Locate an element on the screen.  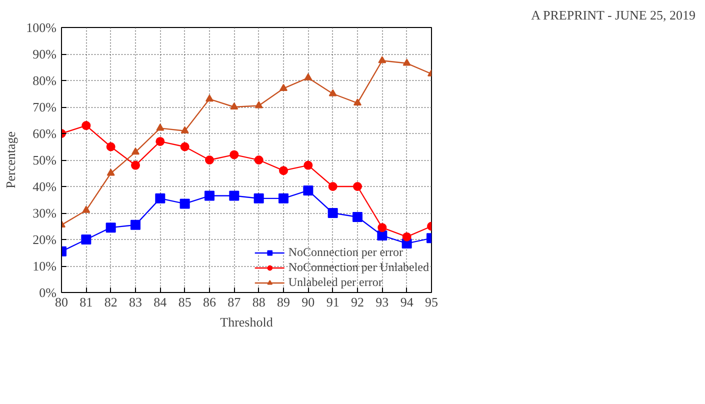
x-tick-label: 82 is located at coordinates (111, 302).